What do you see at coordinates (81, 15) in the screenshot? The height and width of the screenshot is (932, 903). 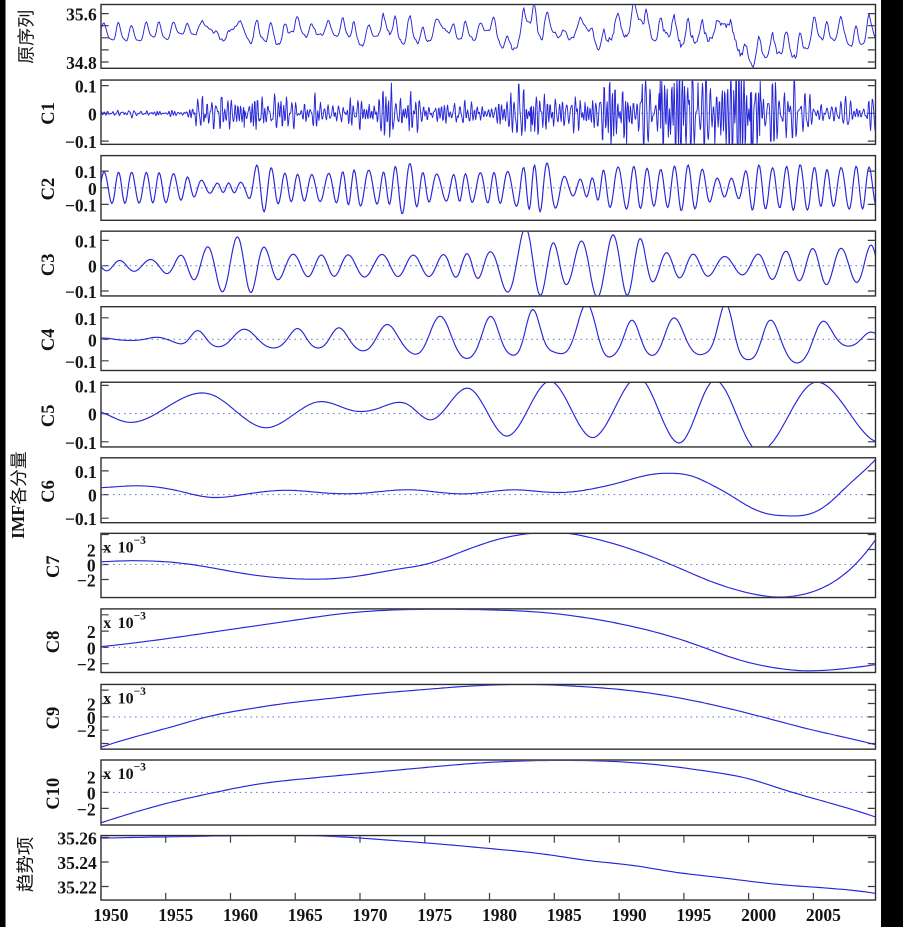 I see `svg-text: 35.6` at bounding box center [81, 15].